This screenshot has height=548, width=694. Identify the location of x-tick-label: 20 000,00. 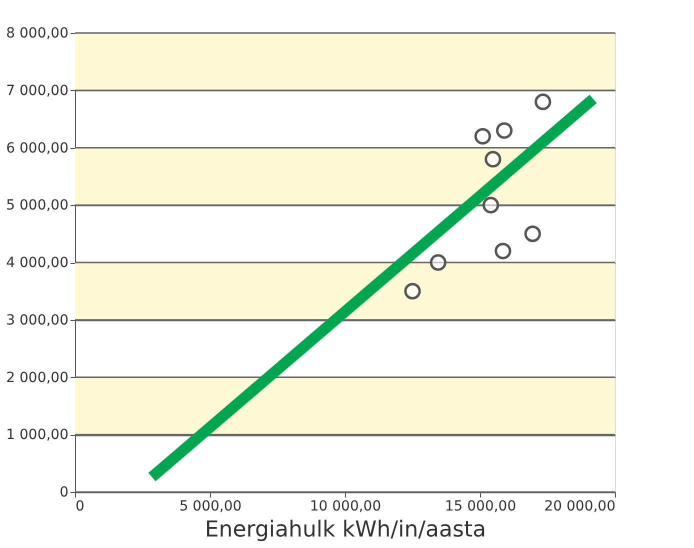
(580, 506).